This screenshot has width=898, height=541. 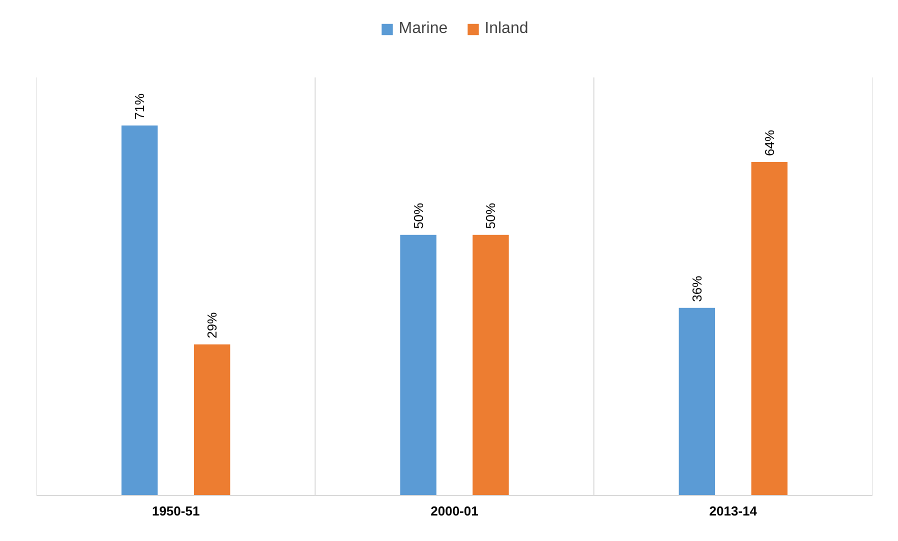 What do you see at coordinates (423, 29) in the screenshot?
I see `legend-label: Marine` at bounding box center [423, 29].